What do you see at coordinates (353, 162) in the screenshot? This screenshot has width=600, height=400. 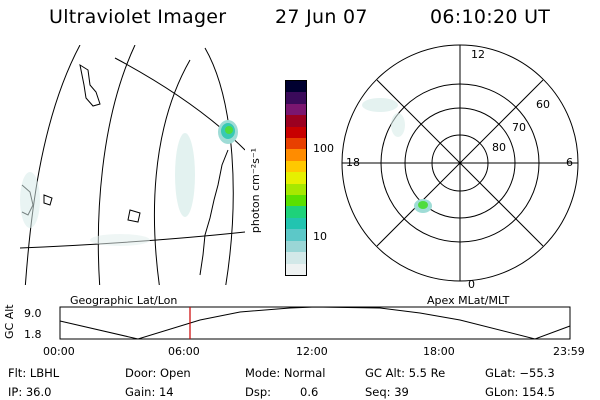 I see `mlt-label-18: 18` at bounding box center [353, 162].